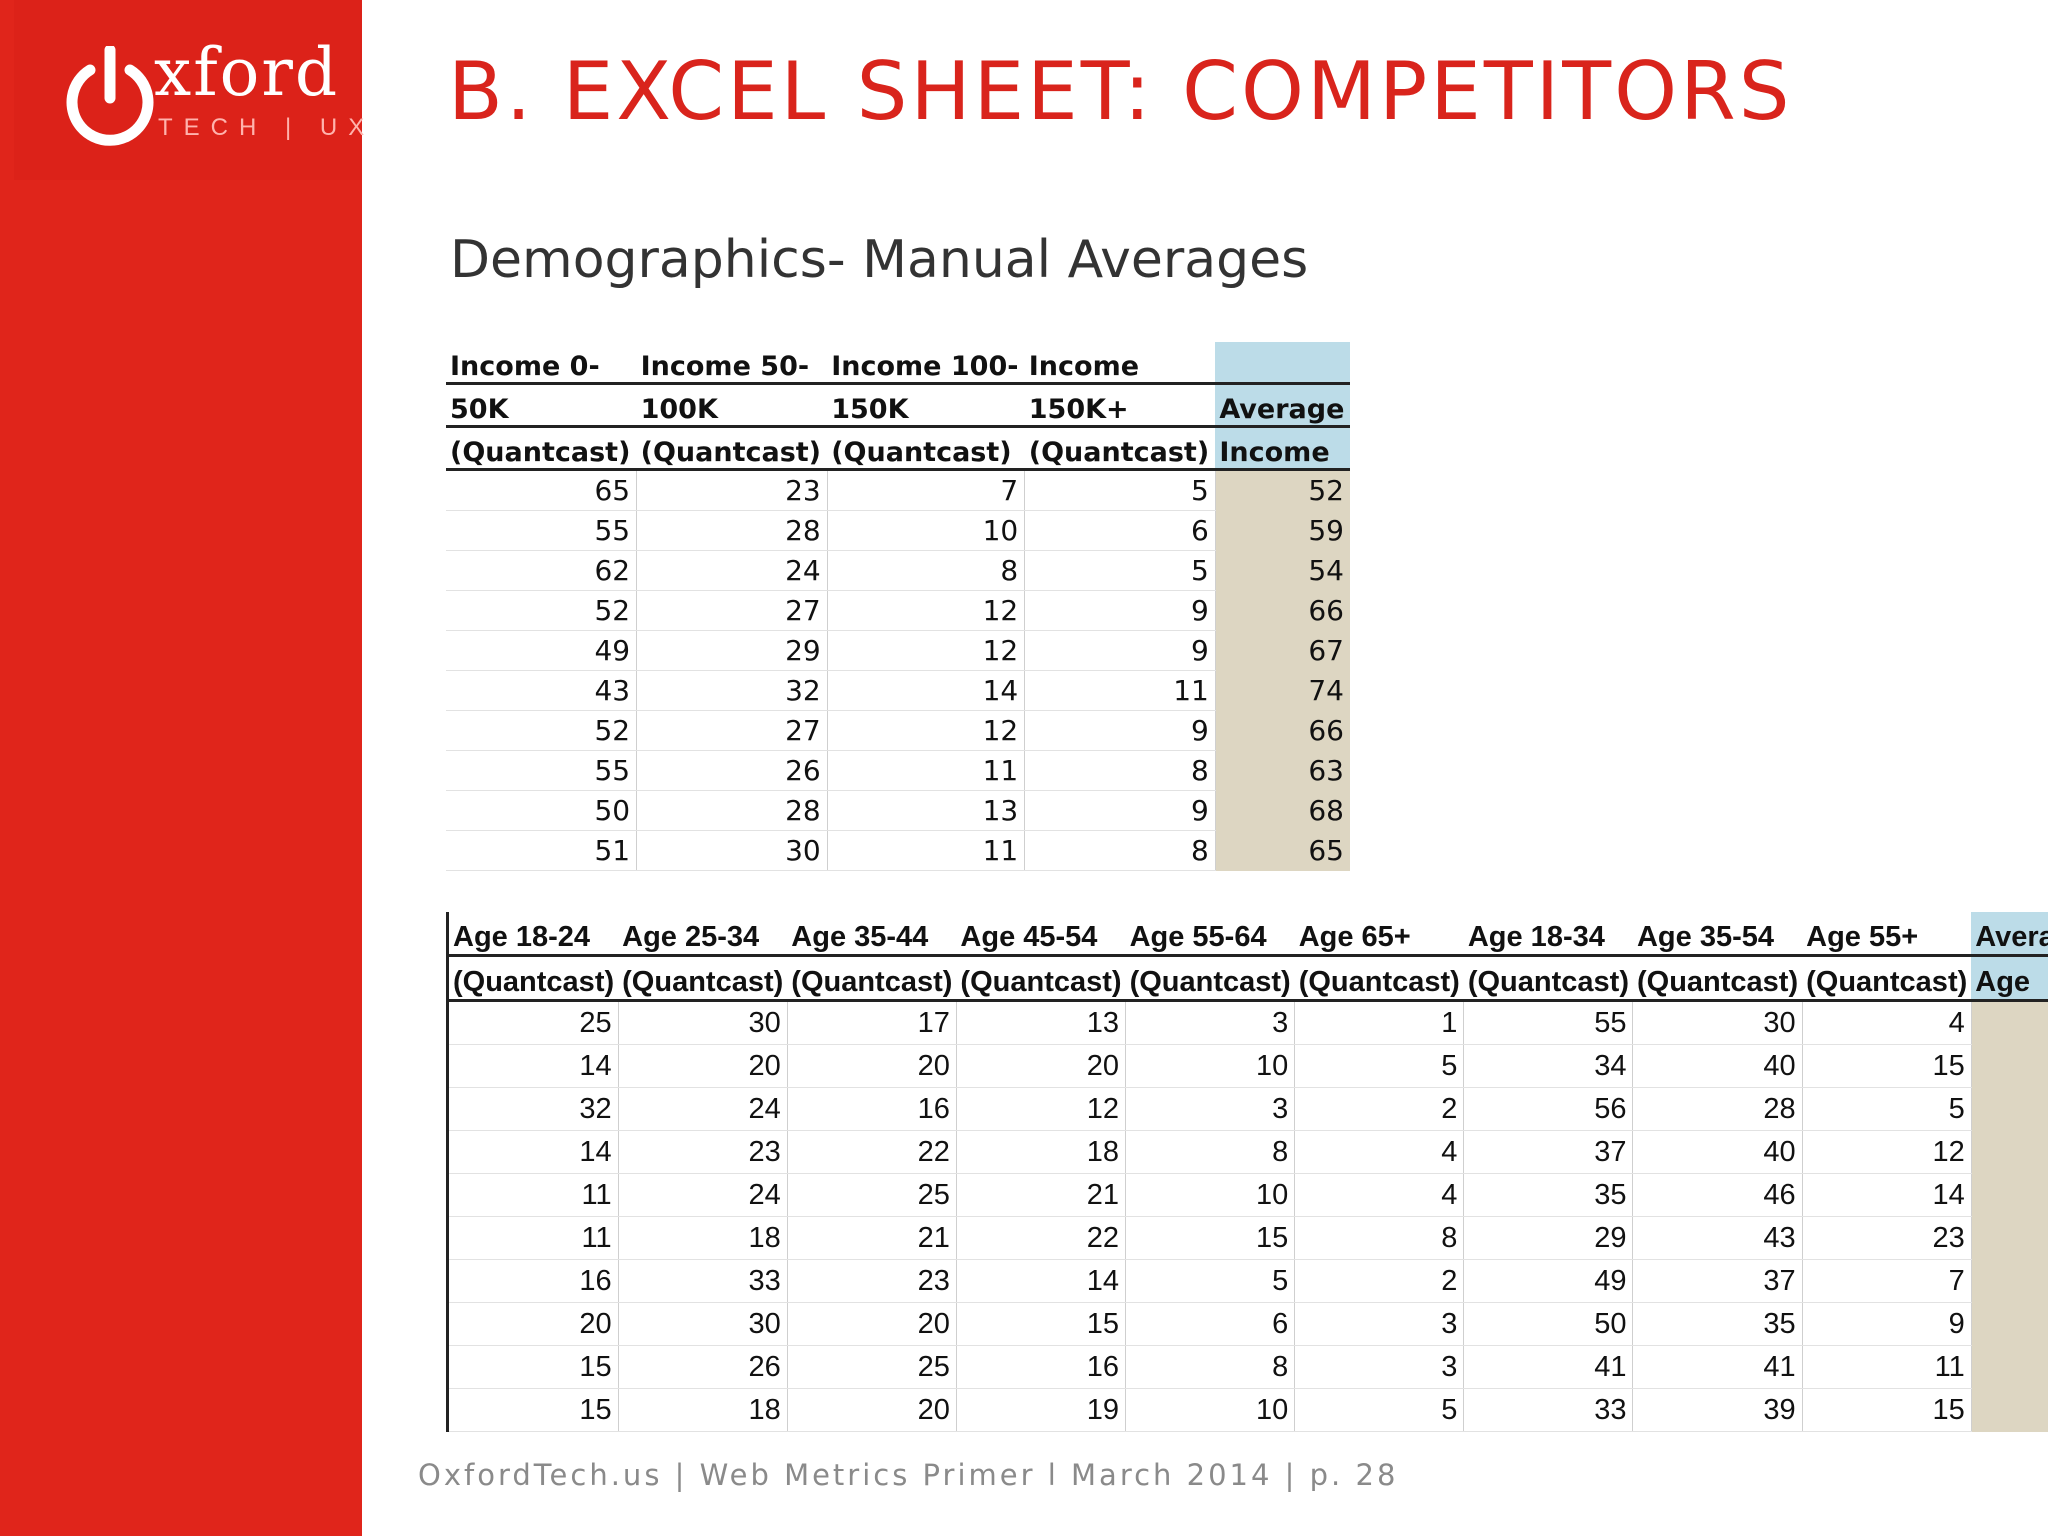 This screenshot has width=2048, height=1536. What do you see at coordinates (898, 650) in the screenshot?
I see `table-row: 49 29 12 9 67` at bounding box center [898, 650].